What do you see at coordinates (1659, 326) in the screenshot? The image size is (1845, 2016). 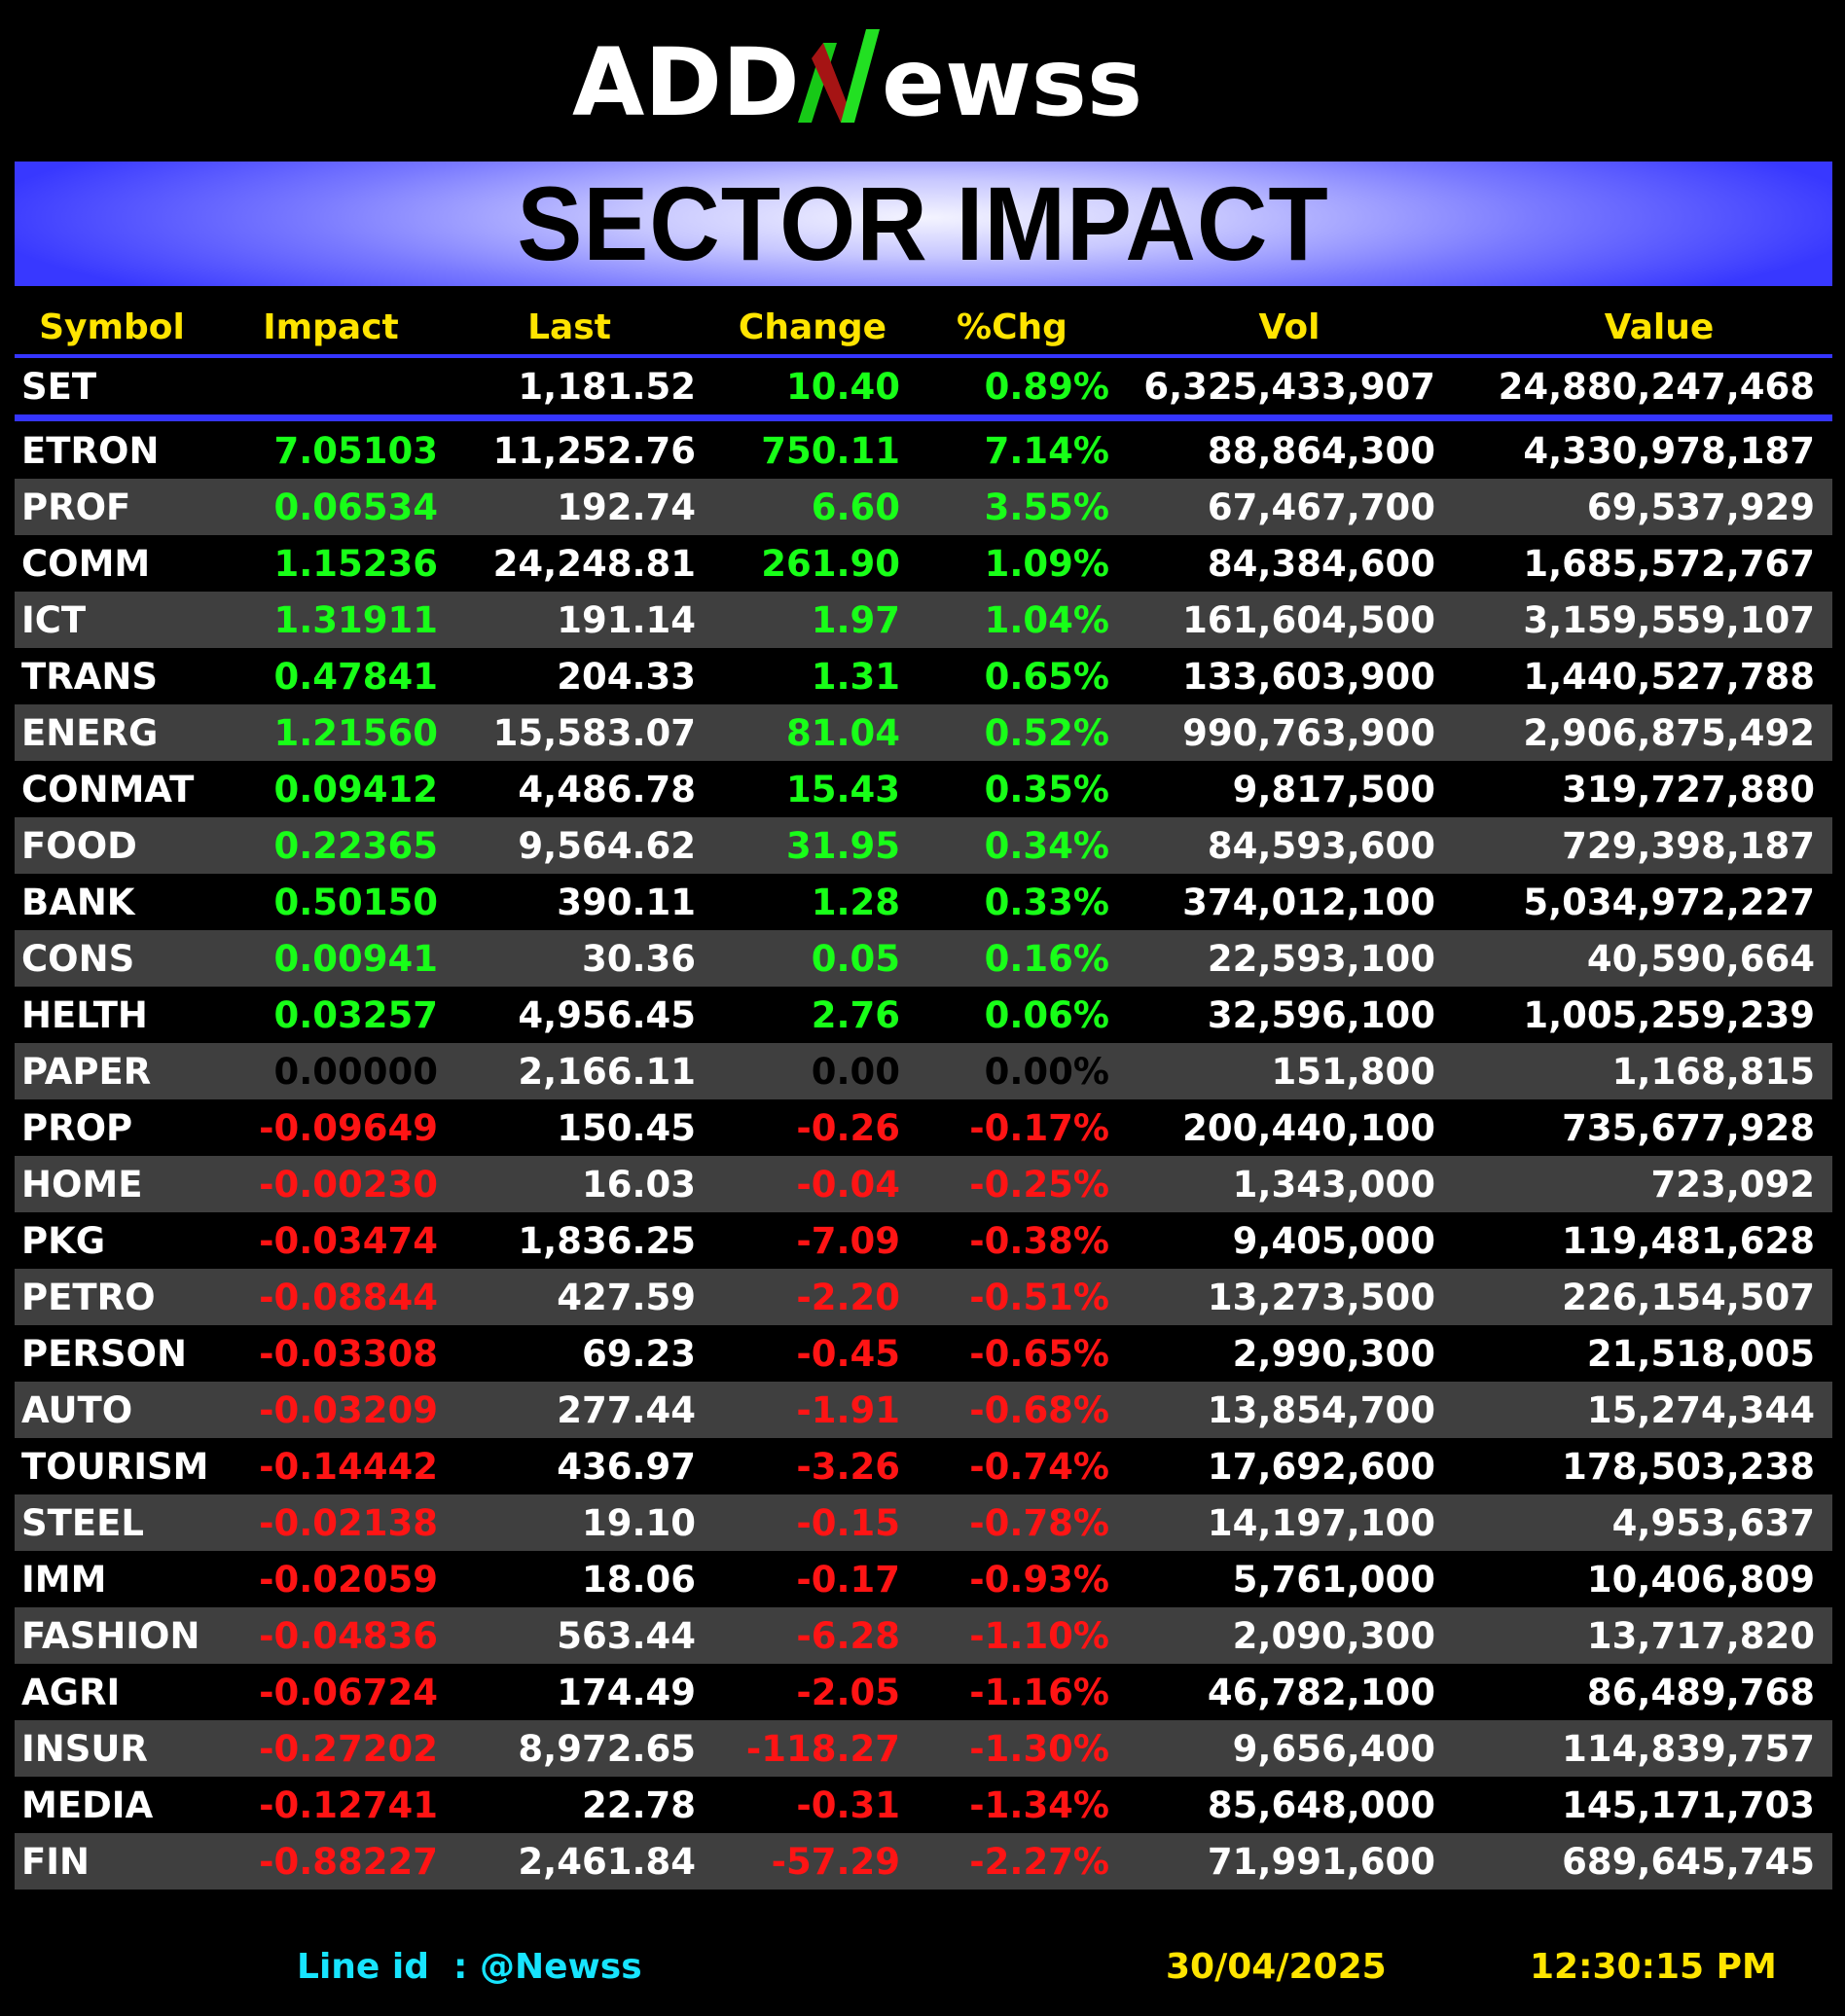 I see `col-header-value: Value` at bounding box center [1659, 326].